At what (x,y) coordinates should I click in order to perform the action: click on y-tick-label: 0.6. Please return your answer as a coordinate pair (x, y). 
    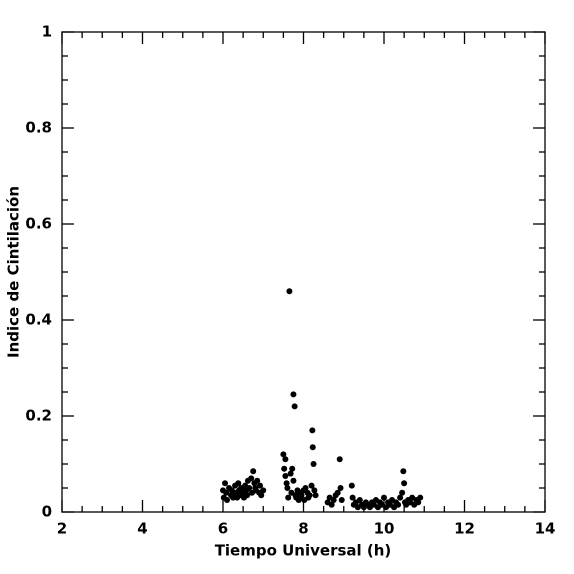
    Looking at the image, I should click on (38, 224).